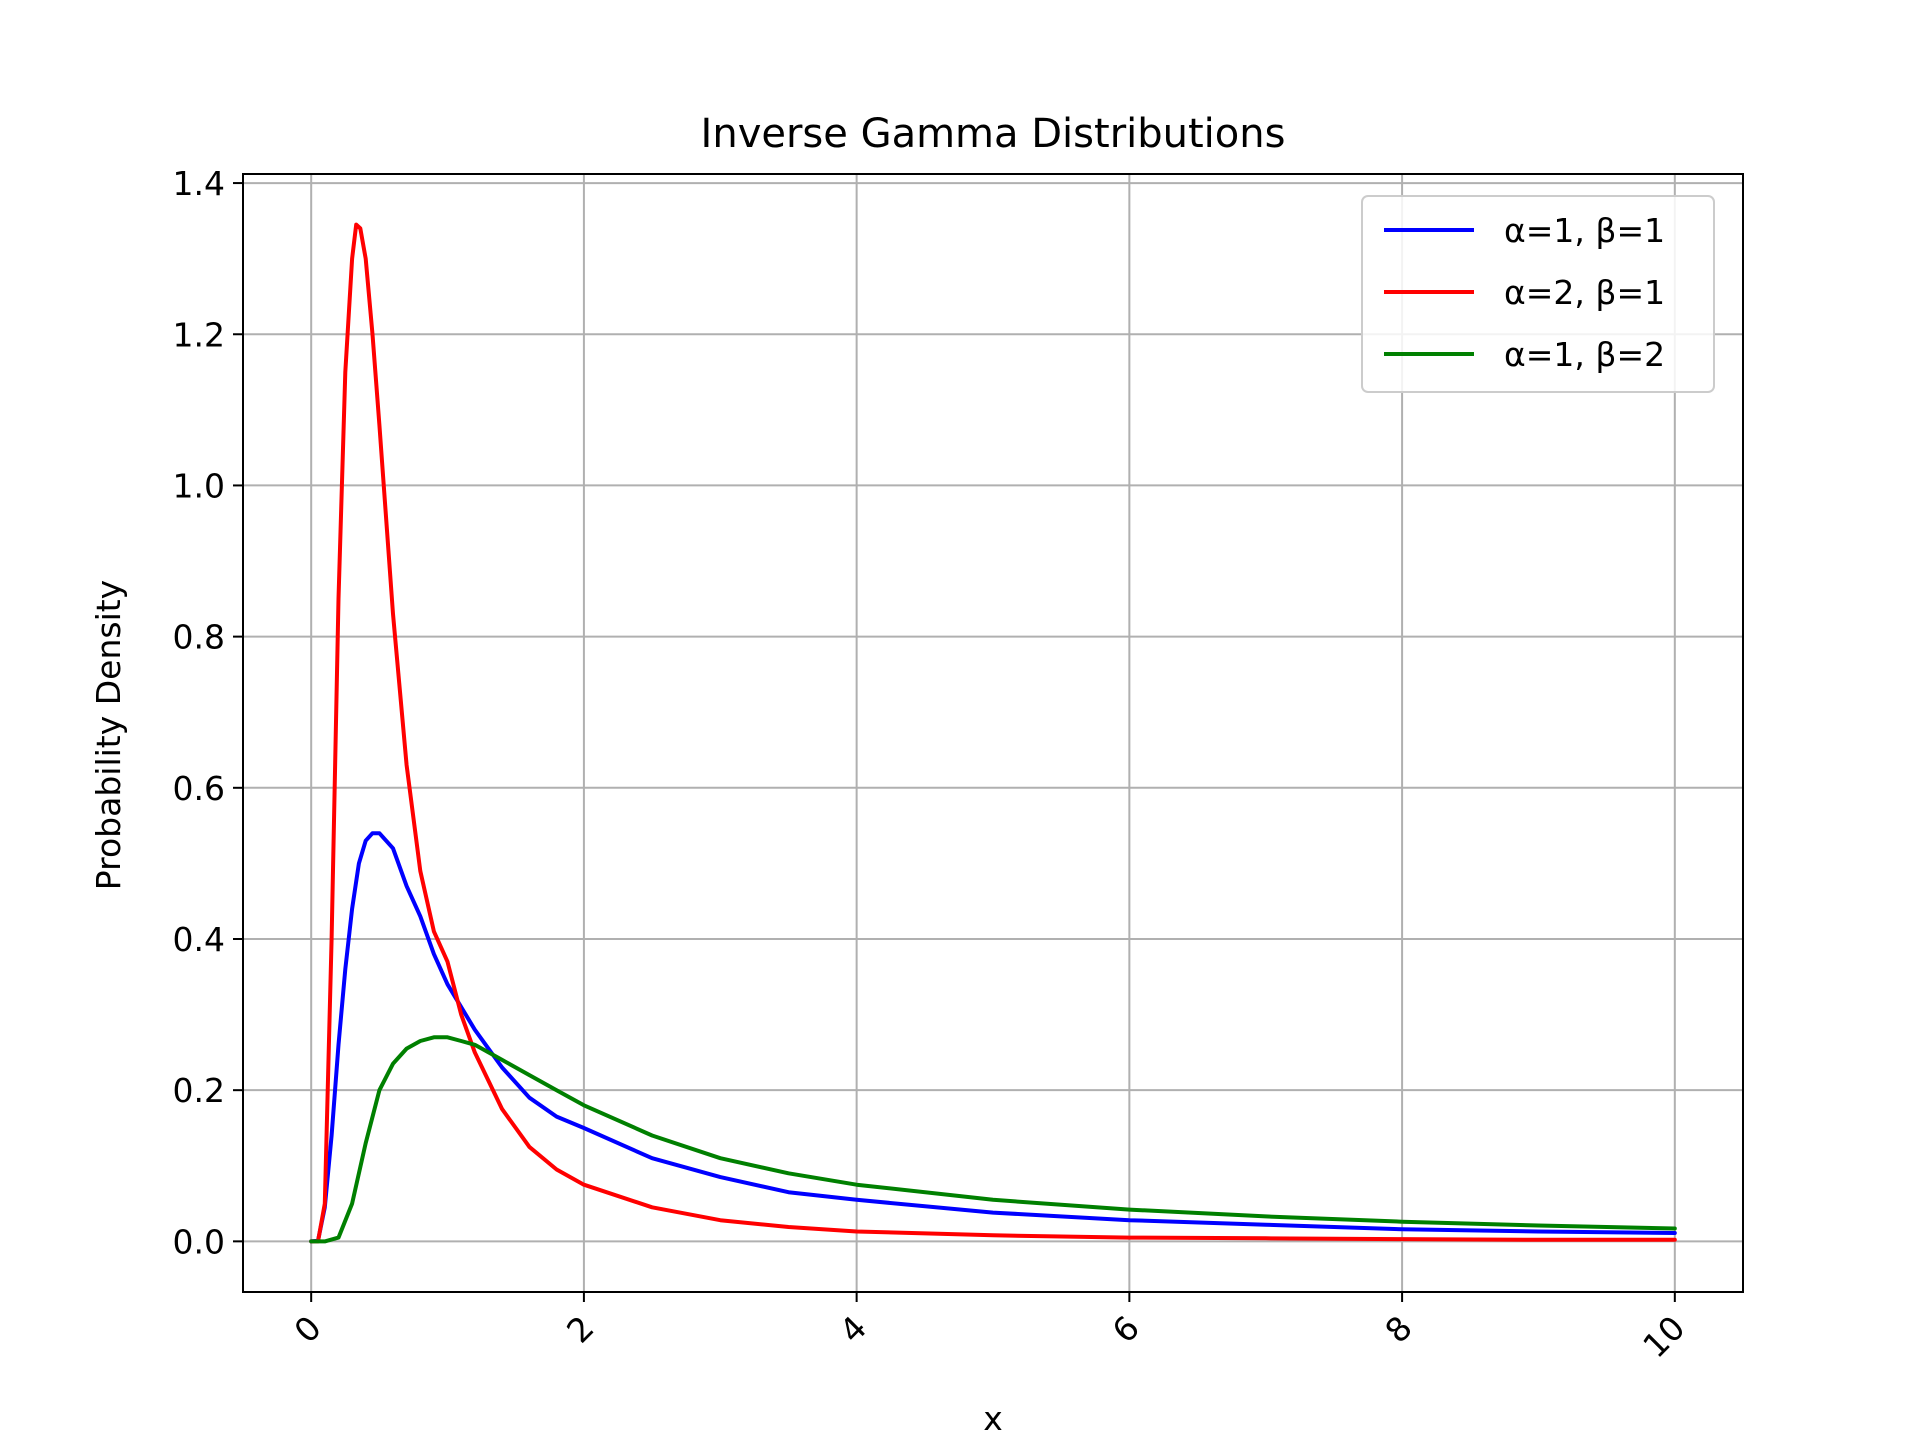 This screenshot has height=1440, width=1920. I want to click on legend: α=1, β=1 α=2, β=1 α=1, β=2, so click(1538, 294).